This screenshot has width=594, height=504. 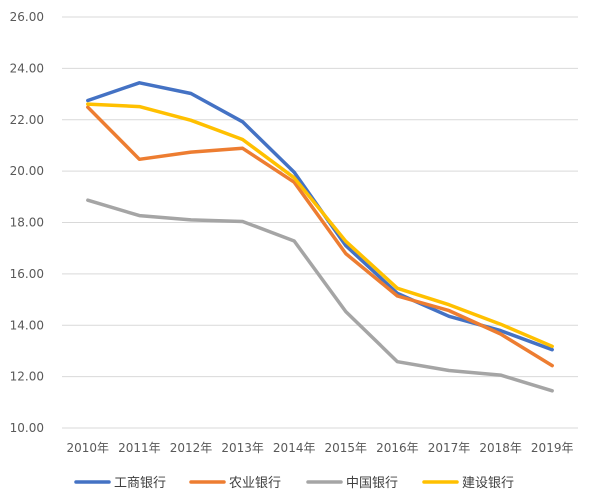 What do you see at coordinates (27, 428) in the screenshot?
I see `y-tick-label: 10.00` at bounding box center [27, 428].